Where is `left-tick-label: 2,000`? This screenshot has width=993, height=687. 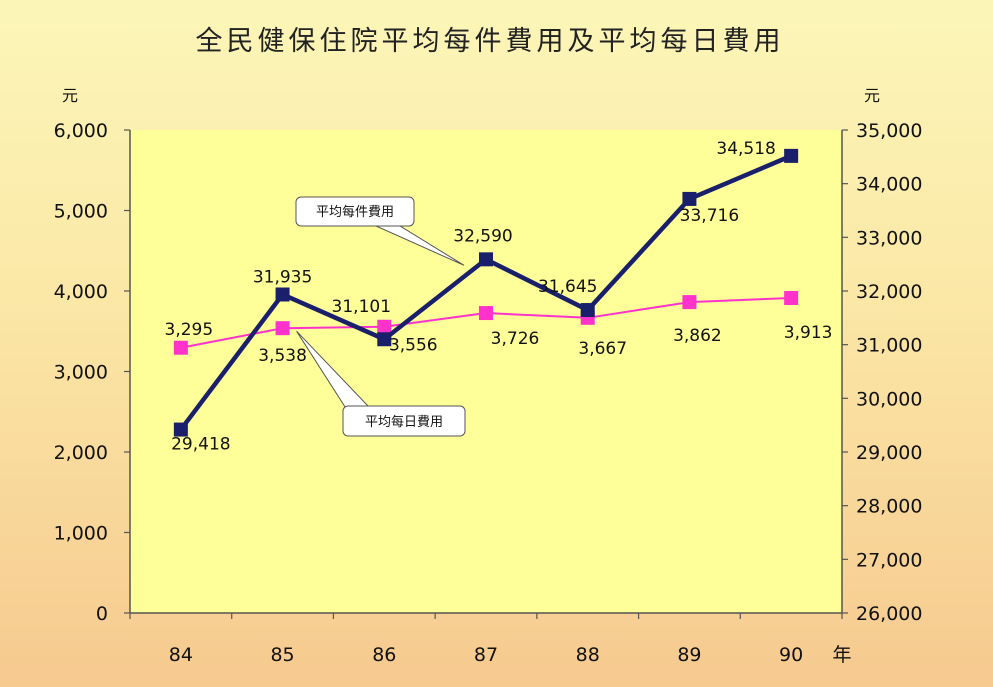
left-tick-label: 2,000 is located at coordinates (81, 453).